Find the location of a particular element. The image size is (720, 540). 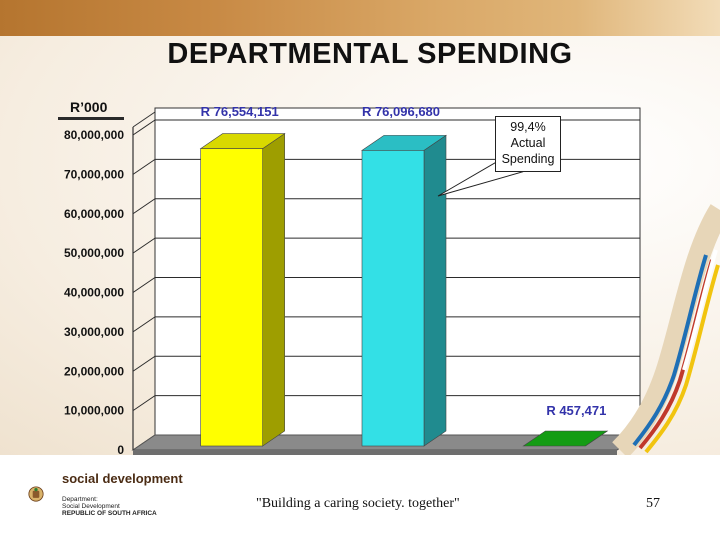

coat-of-arms-icon is located at coordinates (36, 494).